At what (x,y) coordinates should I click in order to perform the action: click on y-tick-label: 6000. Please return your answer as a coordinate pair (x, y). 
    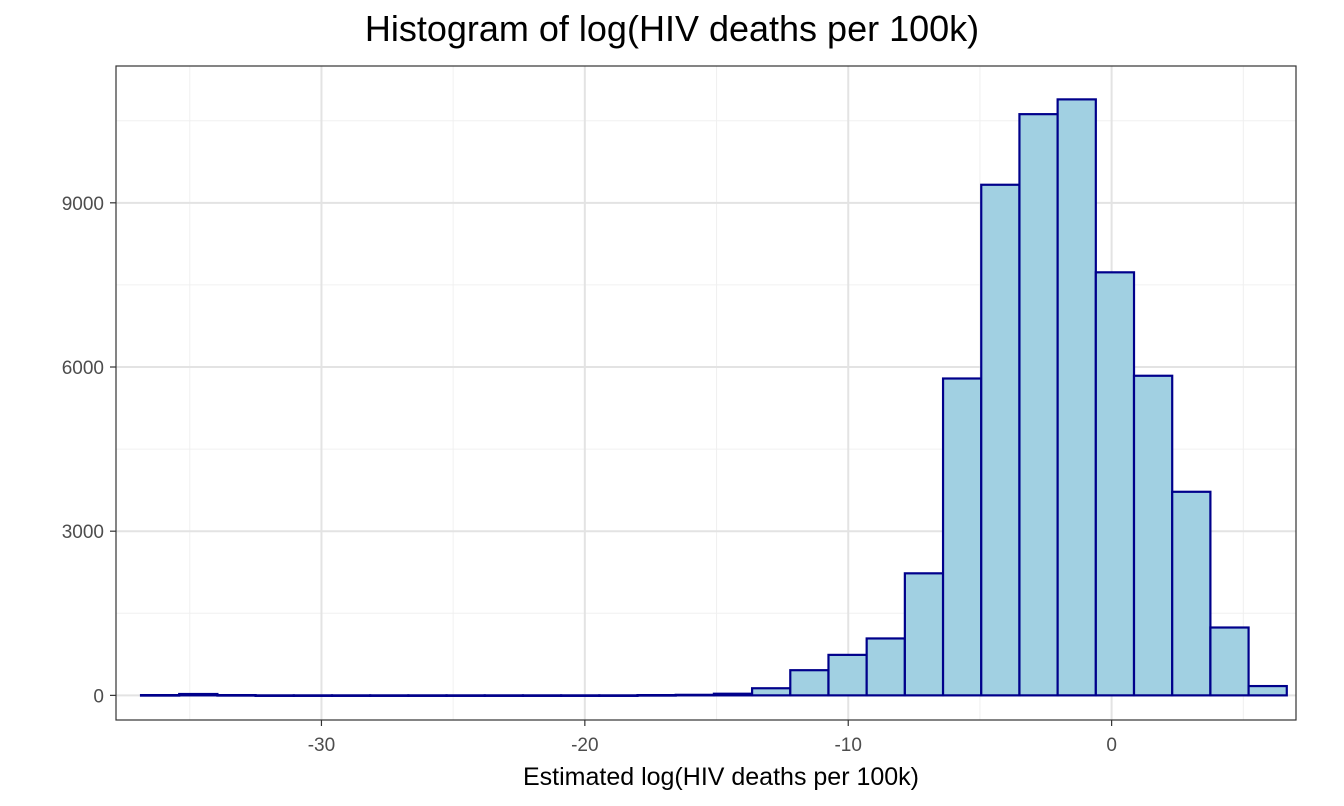
    Looking at the image, I should click on (83, 368).